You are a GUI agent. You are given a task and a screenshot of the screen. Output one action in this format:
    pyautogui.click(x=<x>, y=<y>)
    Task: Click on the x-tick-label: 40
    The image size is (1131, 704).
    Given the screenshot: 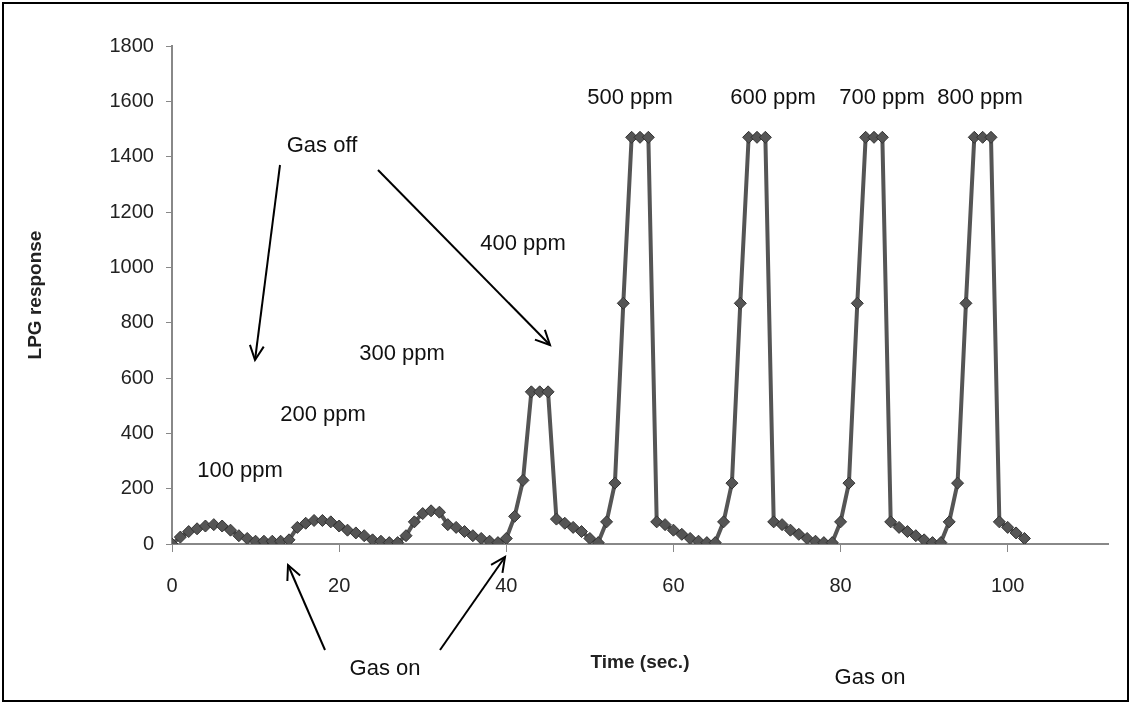 What is the action you would take?
    pyautogui.click(x=506, y=584)
    